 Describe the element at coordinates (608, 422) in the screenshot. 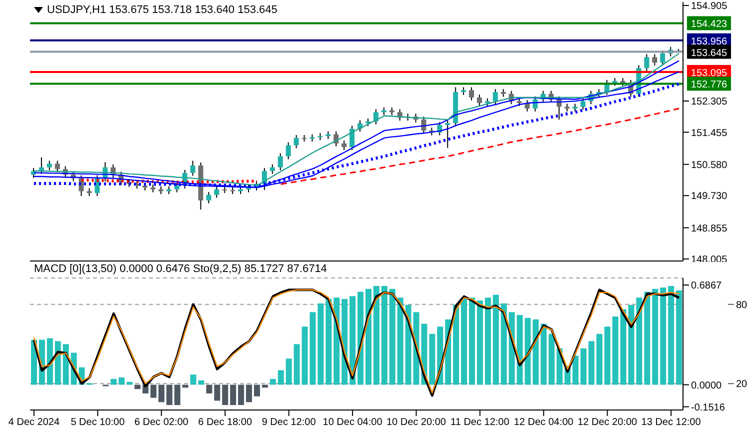

I see `x-tick-label: 12 Dec 20:00` at that location.